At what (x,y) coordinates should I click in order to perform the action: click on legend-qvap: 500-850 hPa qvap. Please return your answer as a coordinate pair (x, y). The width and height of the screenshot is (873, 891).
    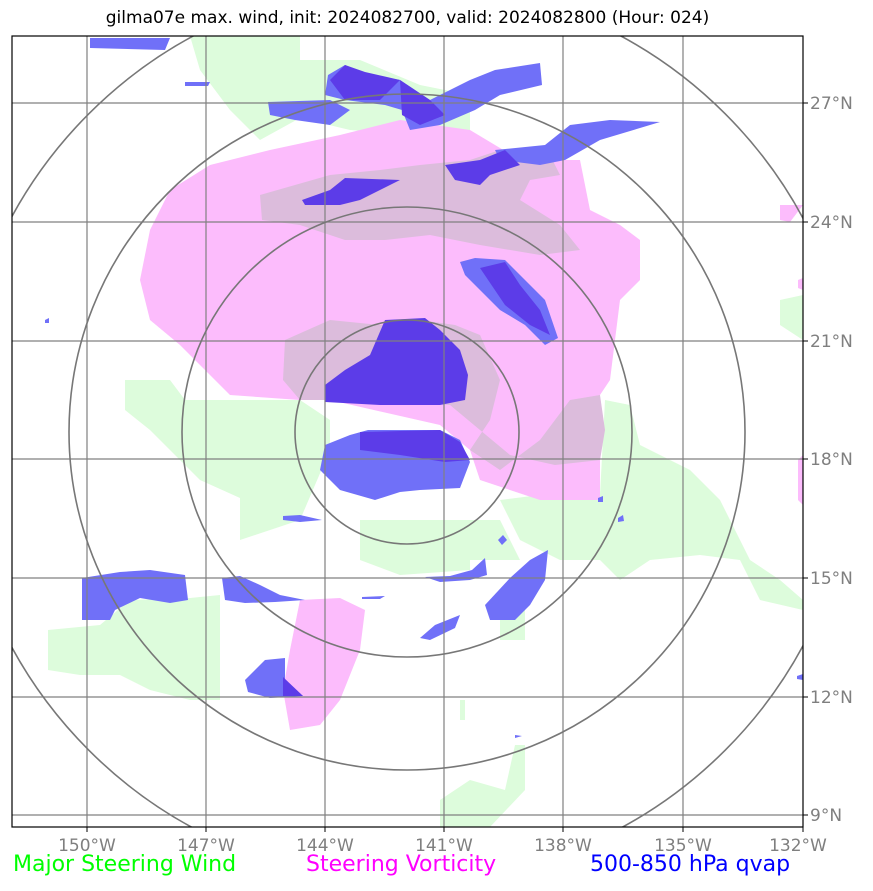
    Looking at the image, I should click on (690, 864).